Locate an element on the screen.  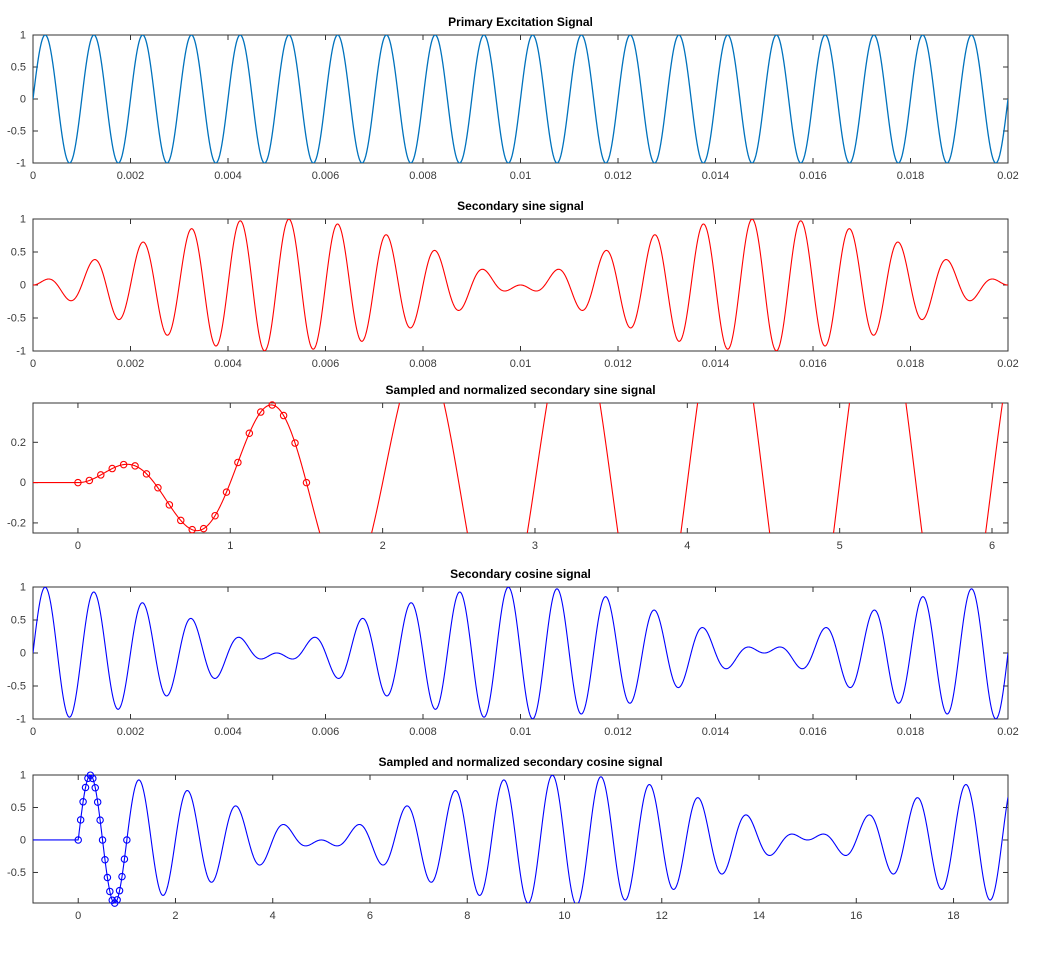
x-tick-label: 5 is located at coordinates (840, 546).